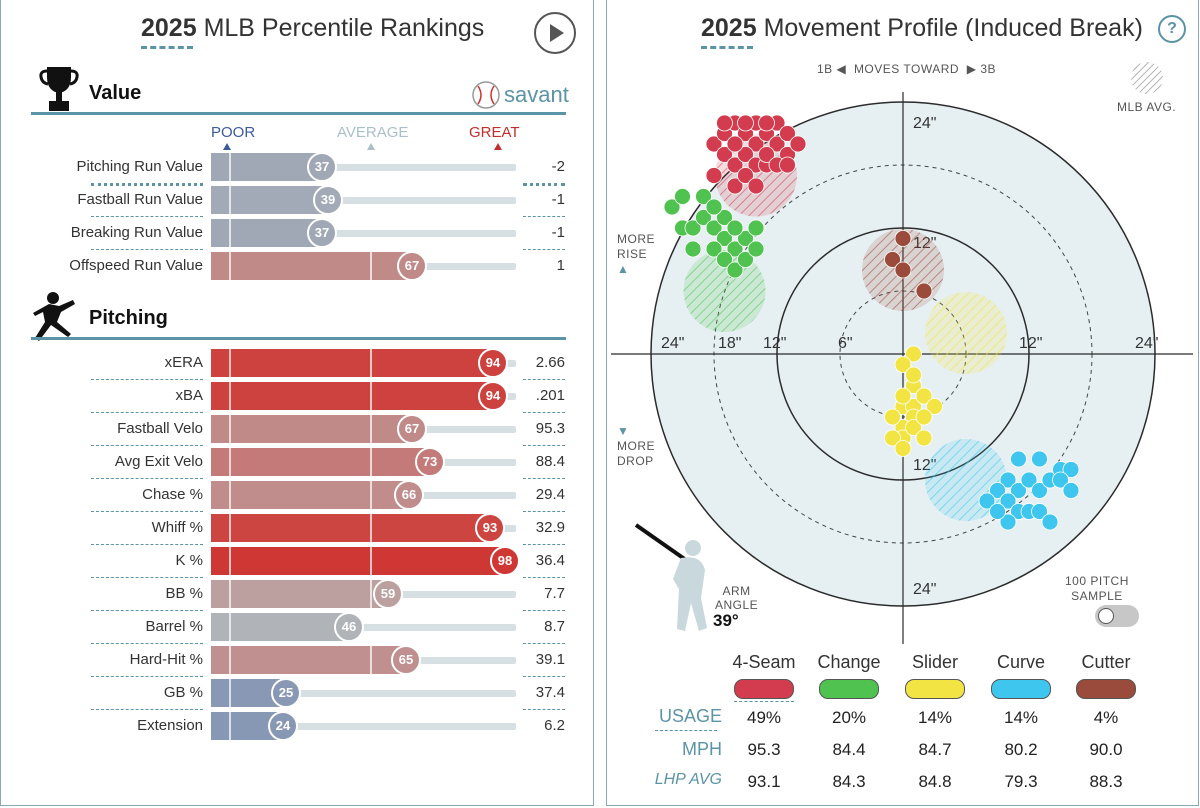 The height and width of the screenshot is (808, 1200). What do you see at coordinates (1117, 616) in the screenshot?
I see `sample-toggle` at bounding box center [1117, 616].